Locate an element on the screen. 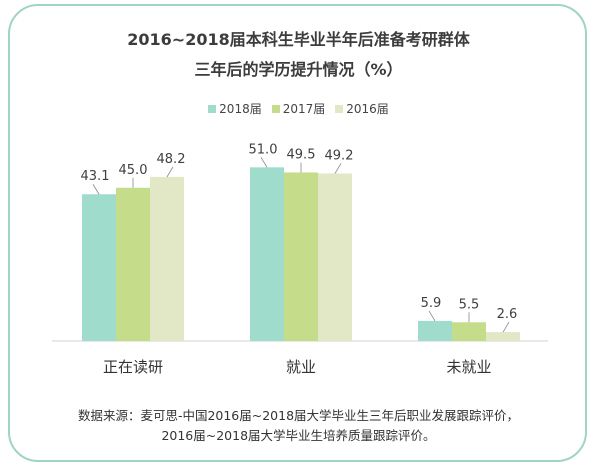 The width and height of the screenshot is (597, 468). legend-item-2018: 2018届 is located at coordinates (235, 108).